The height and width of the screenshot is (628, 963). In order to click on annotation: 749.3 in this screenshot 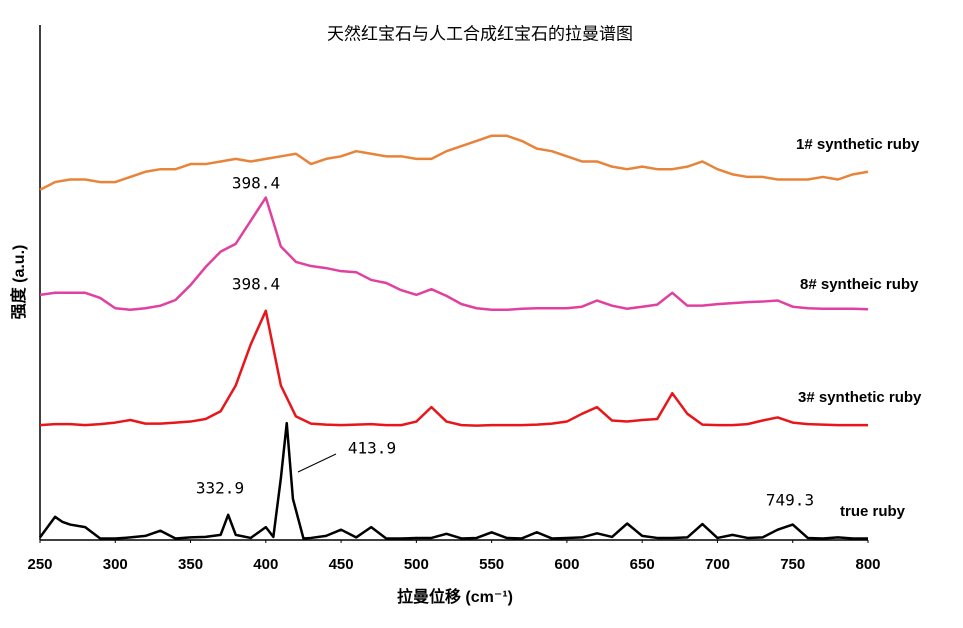, I will do `click(790, 500)`.